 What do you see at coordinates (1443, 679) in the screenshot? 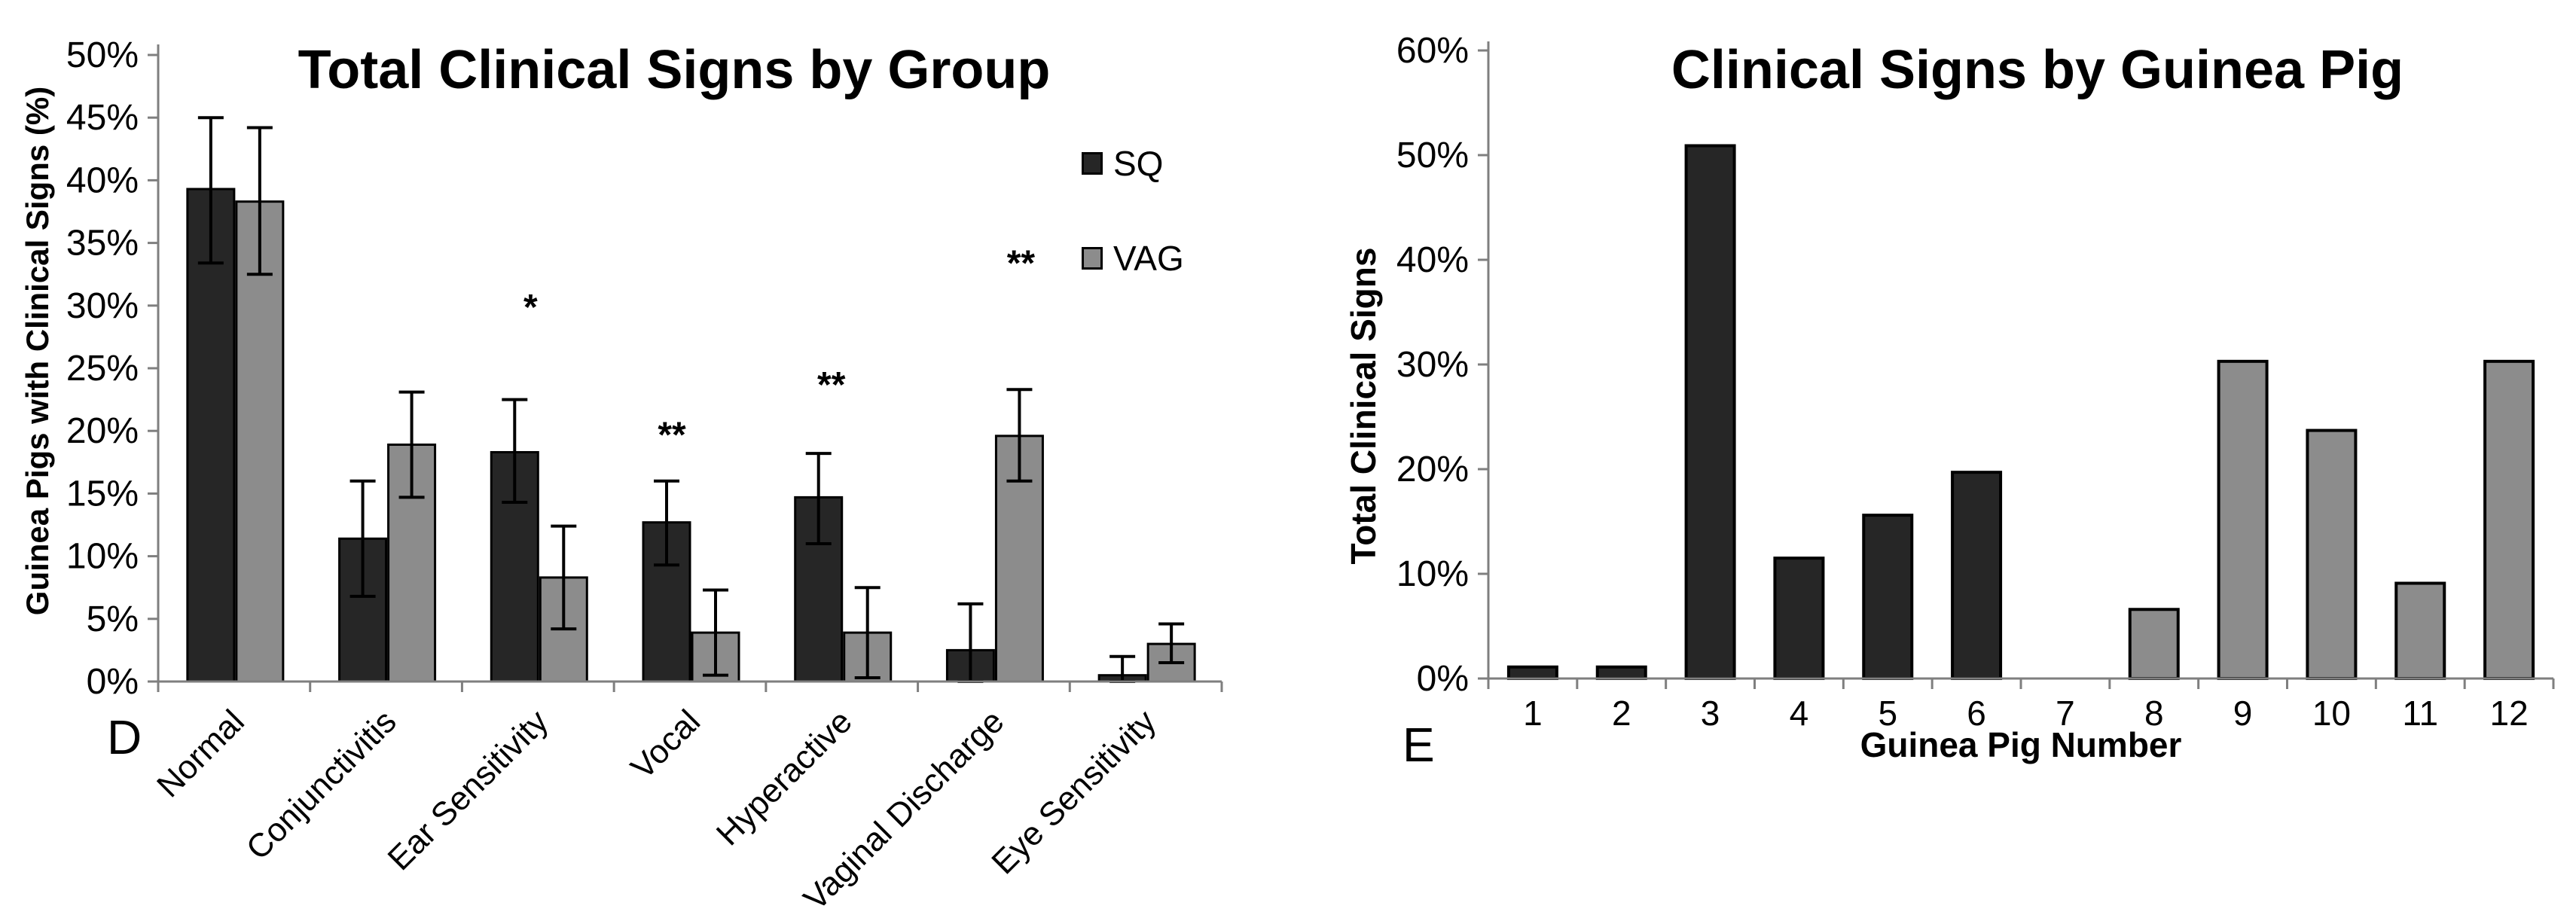
I see `y-tick-label-e: 0%` at bounding box center [1443, 679].